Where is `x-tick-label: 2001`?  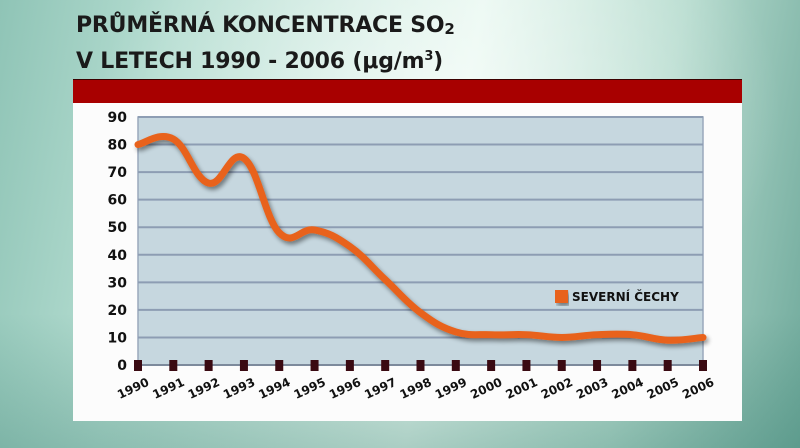
x-tick-label: 2001 is located at coordinates (522, 388).